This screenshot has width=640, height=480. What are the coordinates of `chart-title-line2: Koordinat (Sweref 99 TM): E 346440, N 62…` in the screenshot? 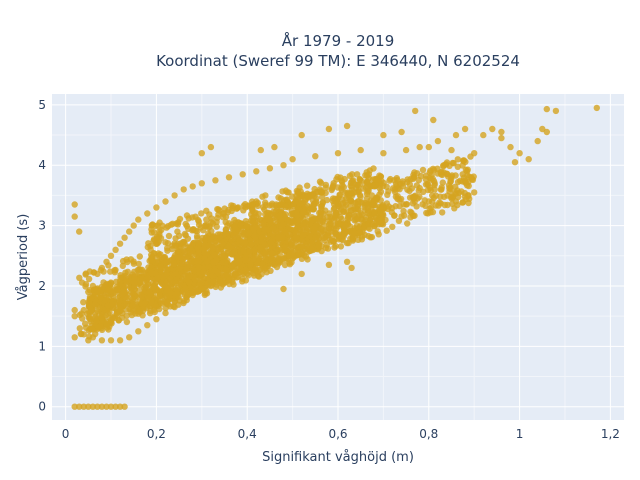 It's located at (338, 61).